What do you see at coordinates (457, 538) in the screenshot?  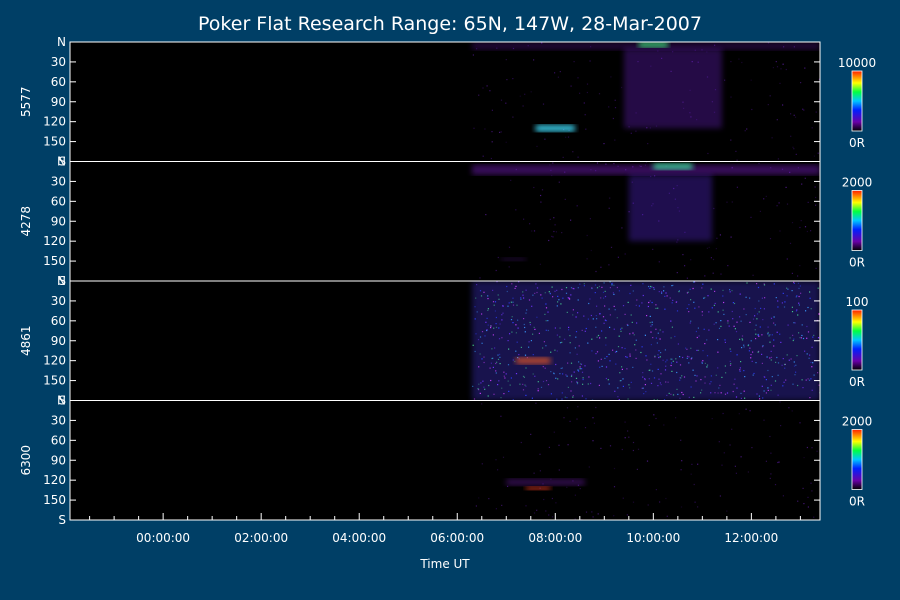 I see `x-tick-label: 06:00:00` at bounding box center [457, 538].